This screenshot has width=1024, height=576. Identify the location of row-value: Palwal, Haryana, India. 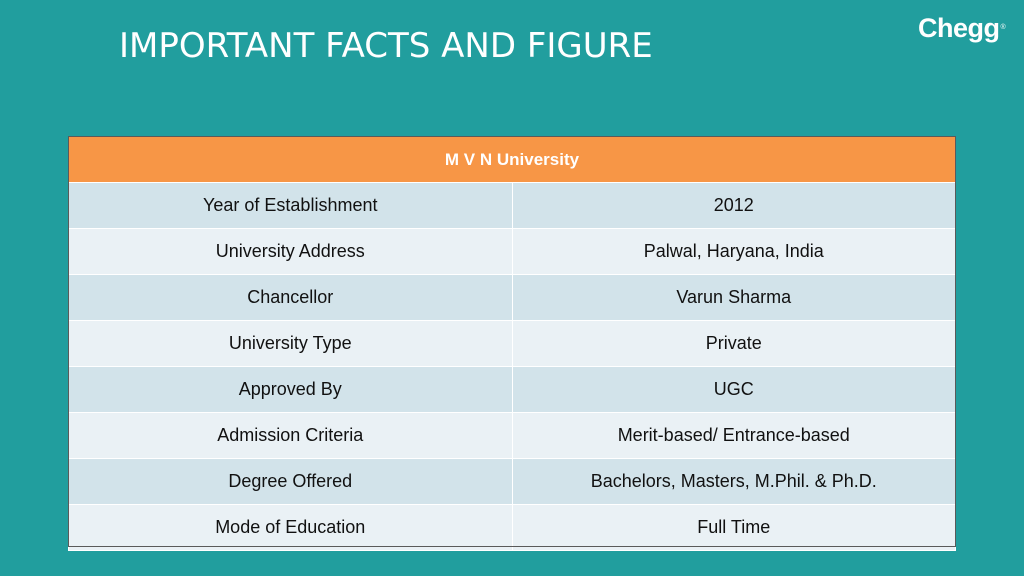
(733, 251).